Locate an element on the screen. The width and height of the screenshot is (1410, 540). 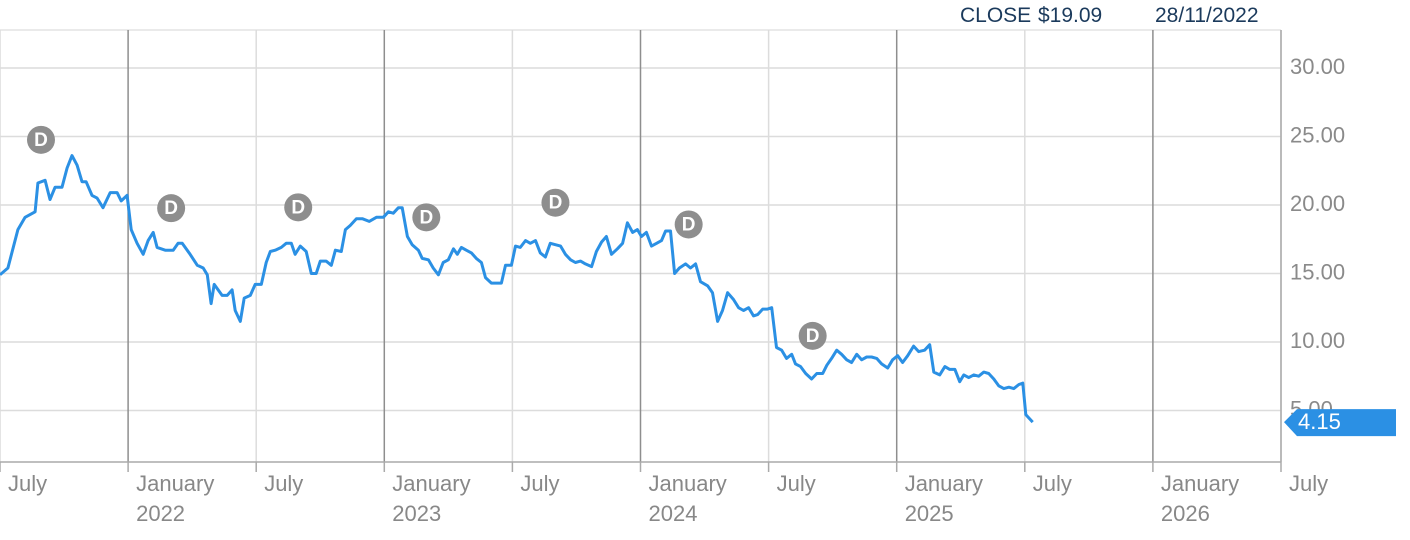
x-tick-label: January 2026 is located at coordinates (1200, 498).